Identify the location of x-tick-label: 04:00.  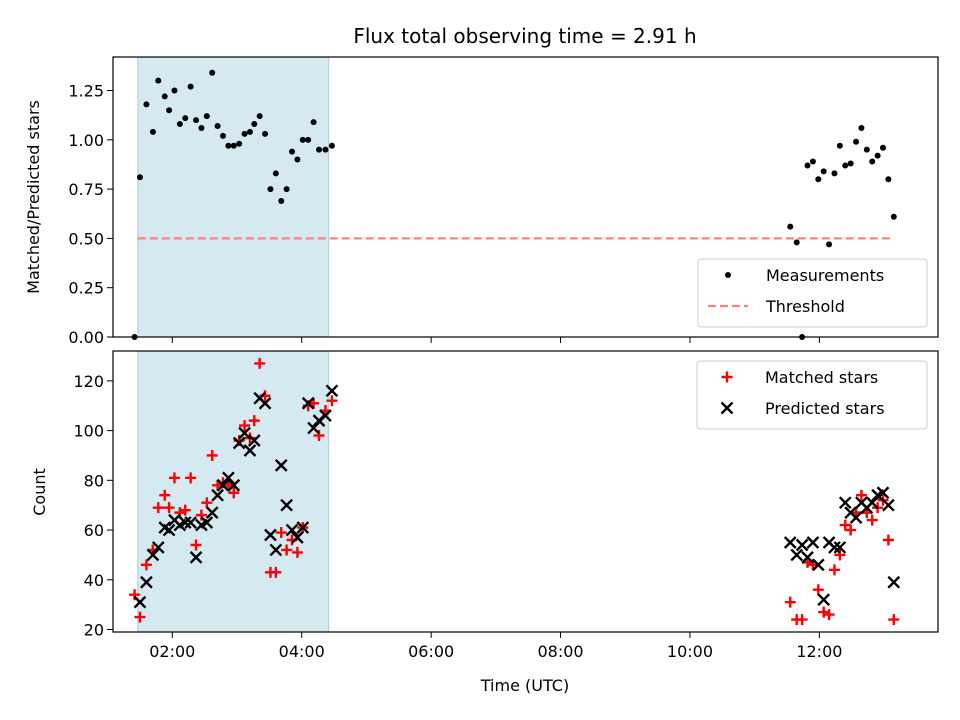
(302, 651).